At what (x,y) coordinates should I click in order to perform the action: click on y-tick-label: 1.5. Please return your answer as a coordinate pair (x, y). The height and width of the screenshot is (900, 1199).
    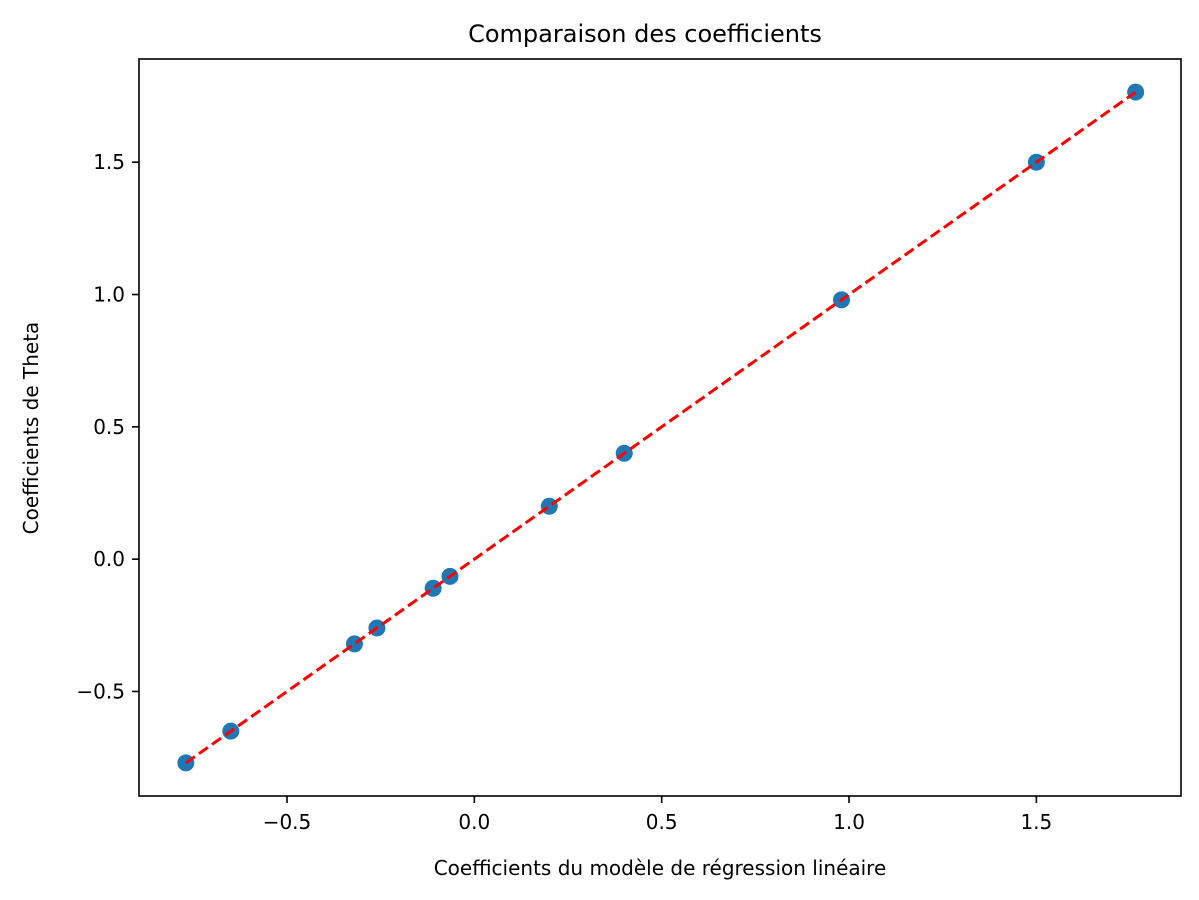
    Looking at the image, I should click on (109, 162).